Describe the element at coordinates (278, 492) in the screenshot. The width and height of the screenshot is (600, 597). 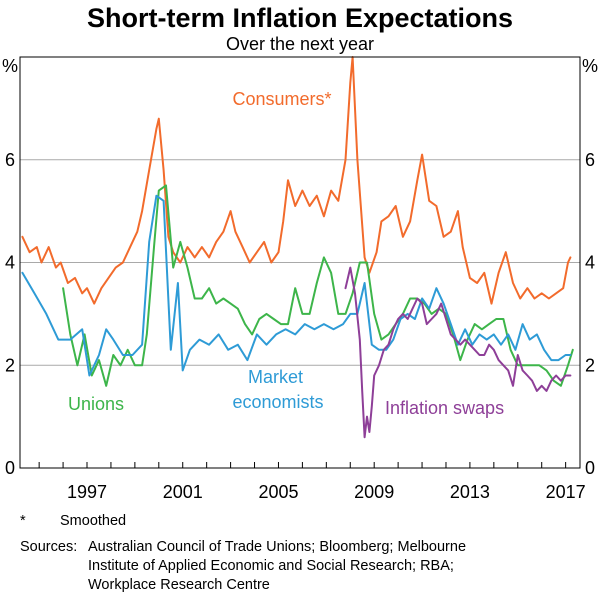
I see `x-tick-label: 2005` at that location.